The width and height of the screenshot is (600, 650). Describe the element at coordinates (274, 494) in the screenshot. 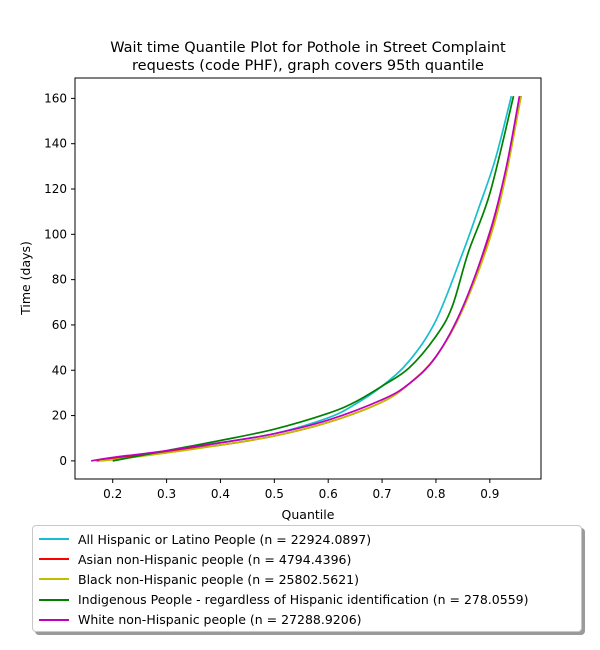

I see `x-tick-label: 0.5` at that location.